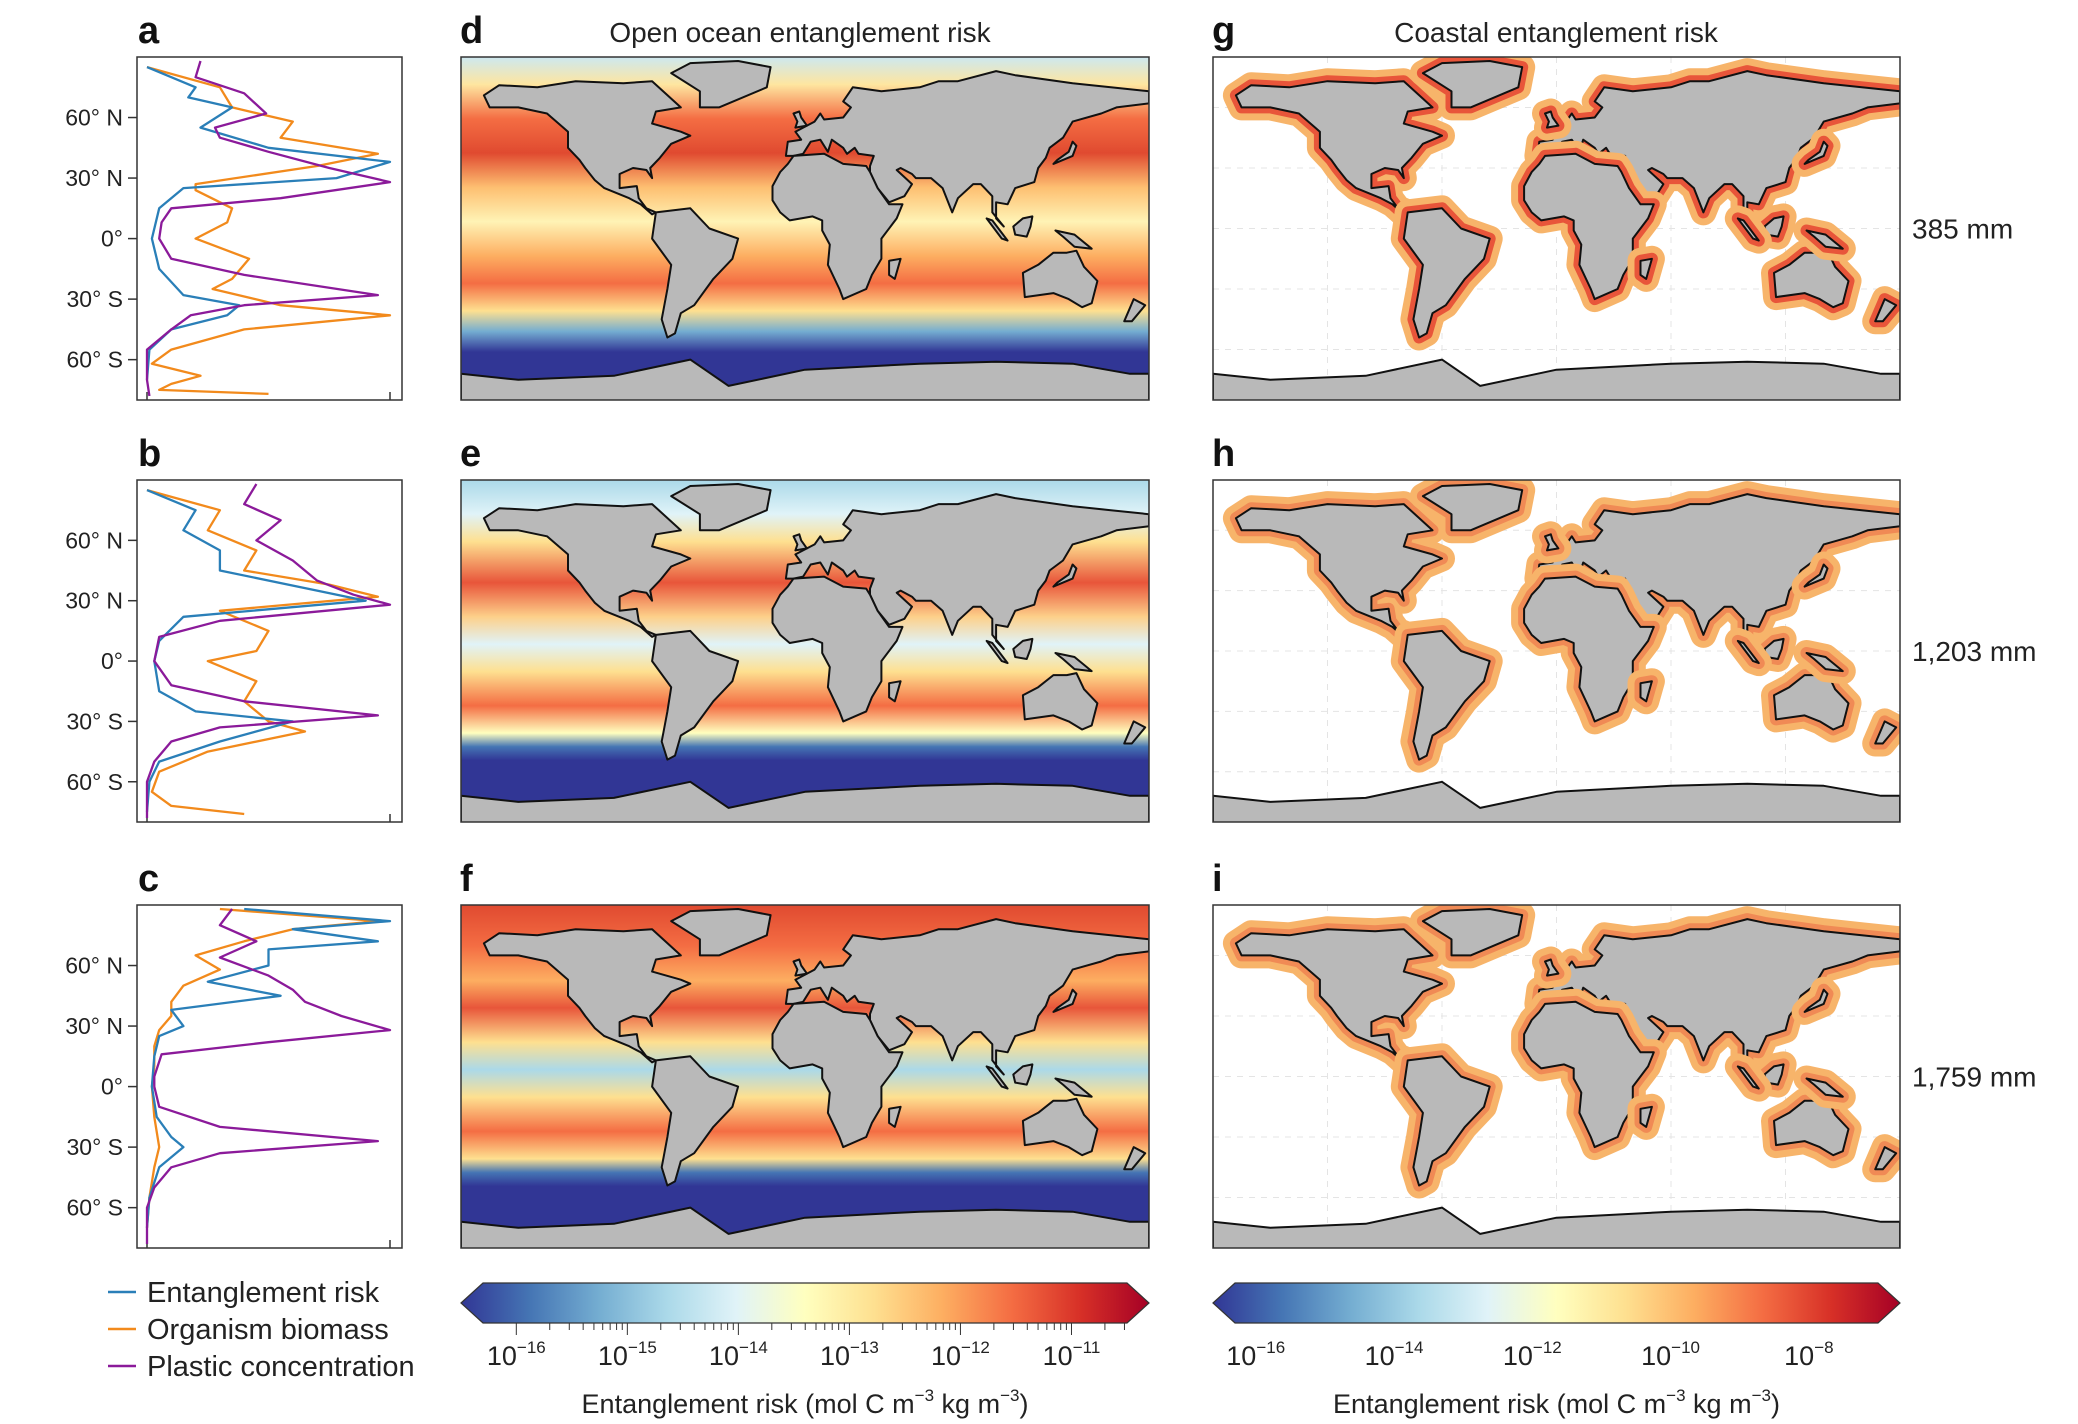 This screenshot has height=1424, width=2078. What do you see at coordinates (1670, 1354) in the screenshot?
I see `colorbar-tick-label: 10−10` at bounding box center [1670, 1354].